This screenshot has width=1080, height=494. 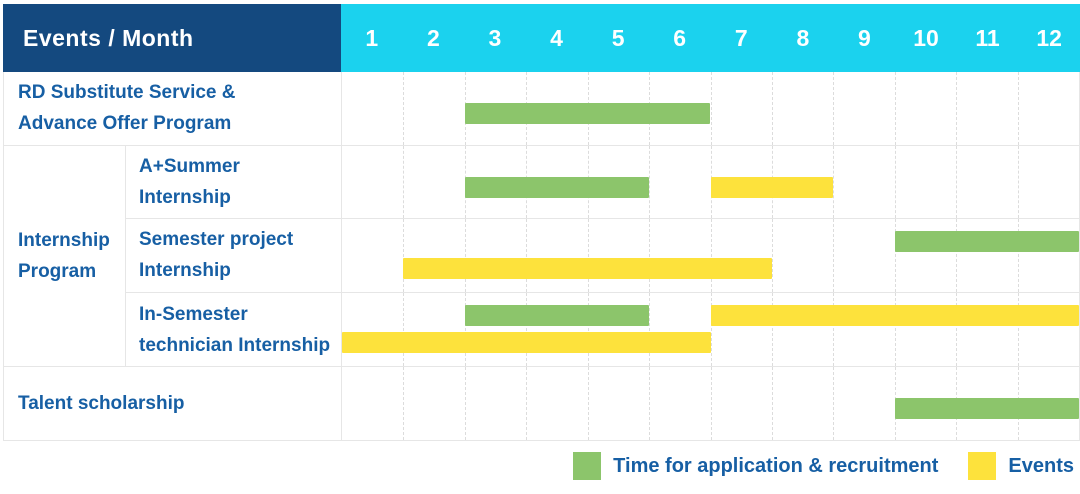 I want to click on legend: Time for application & recruitment Events, so click(x=823, y=466).